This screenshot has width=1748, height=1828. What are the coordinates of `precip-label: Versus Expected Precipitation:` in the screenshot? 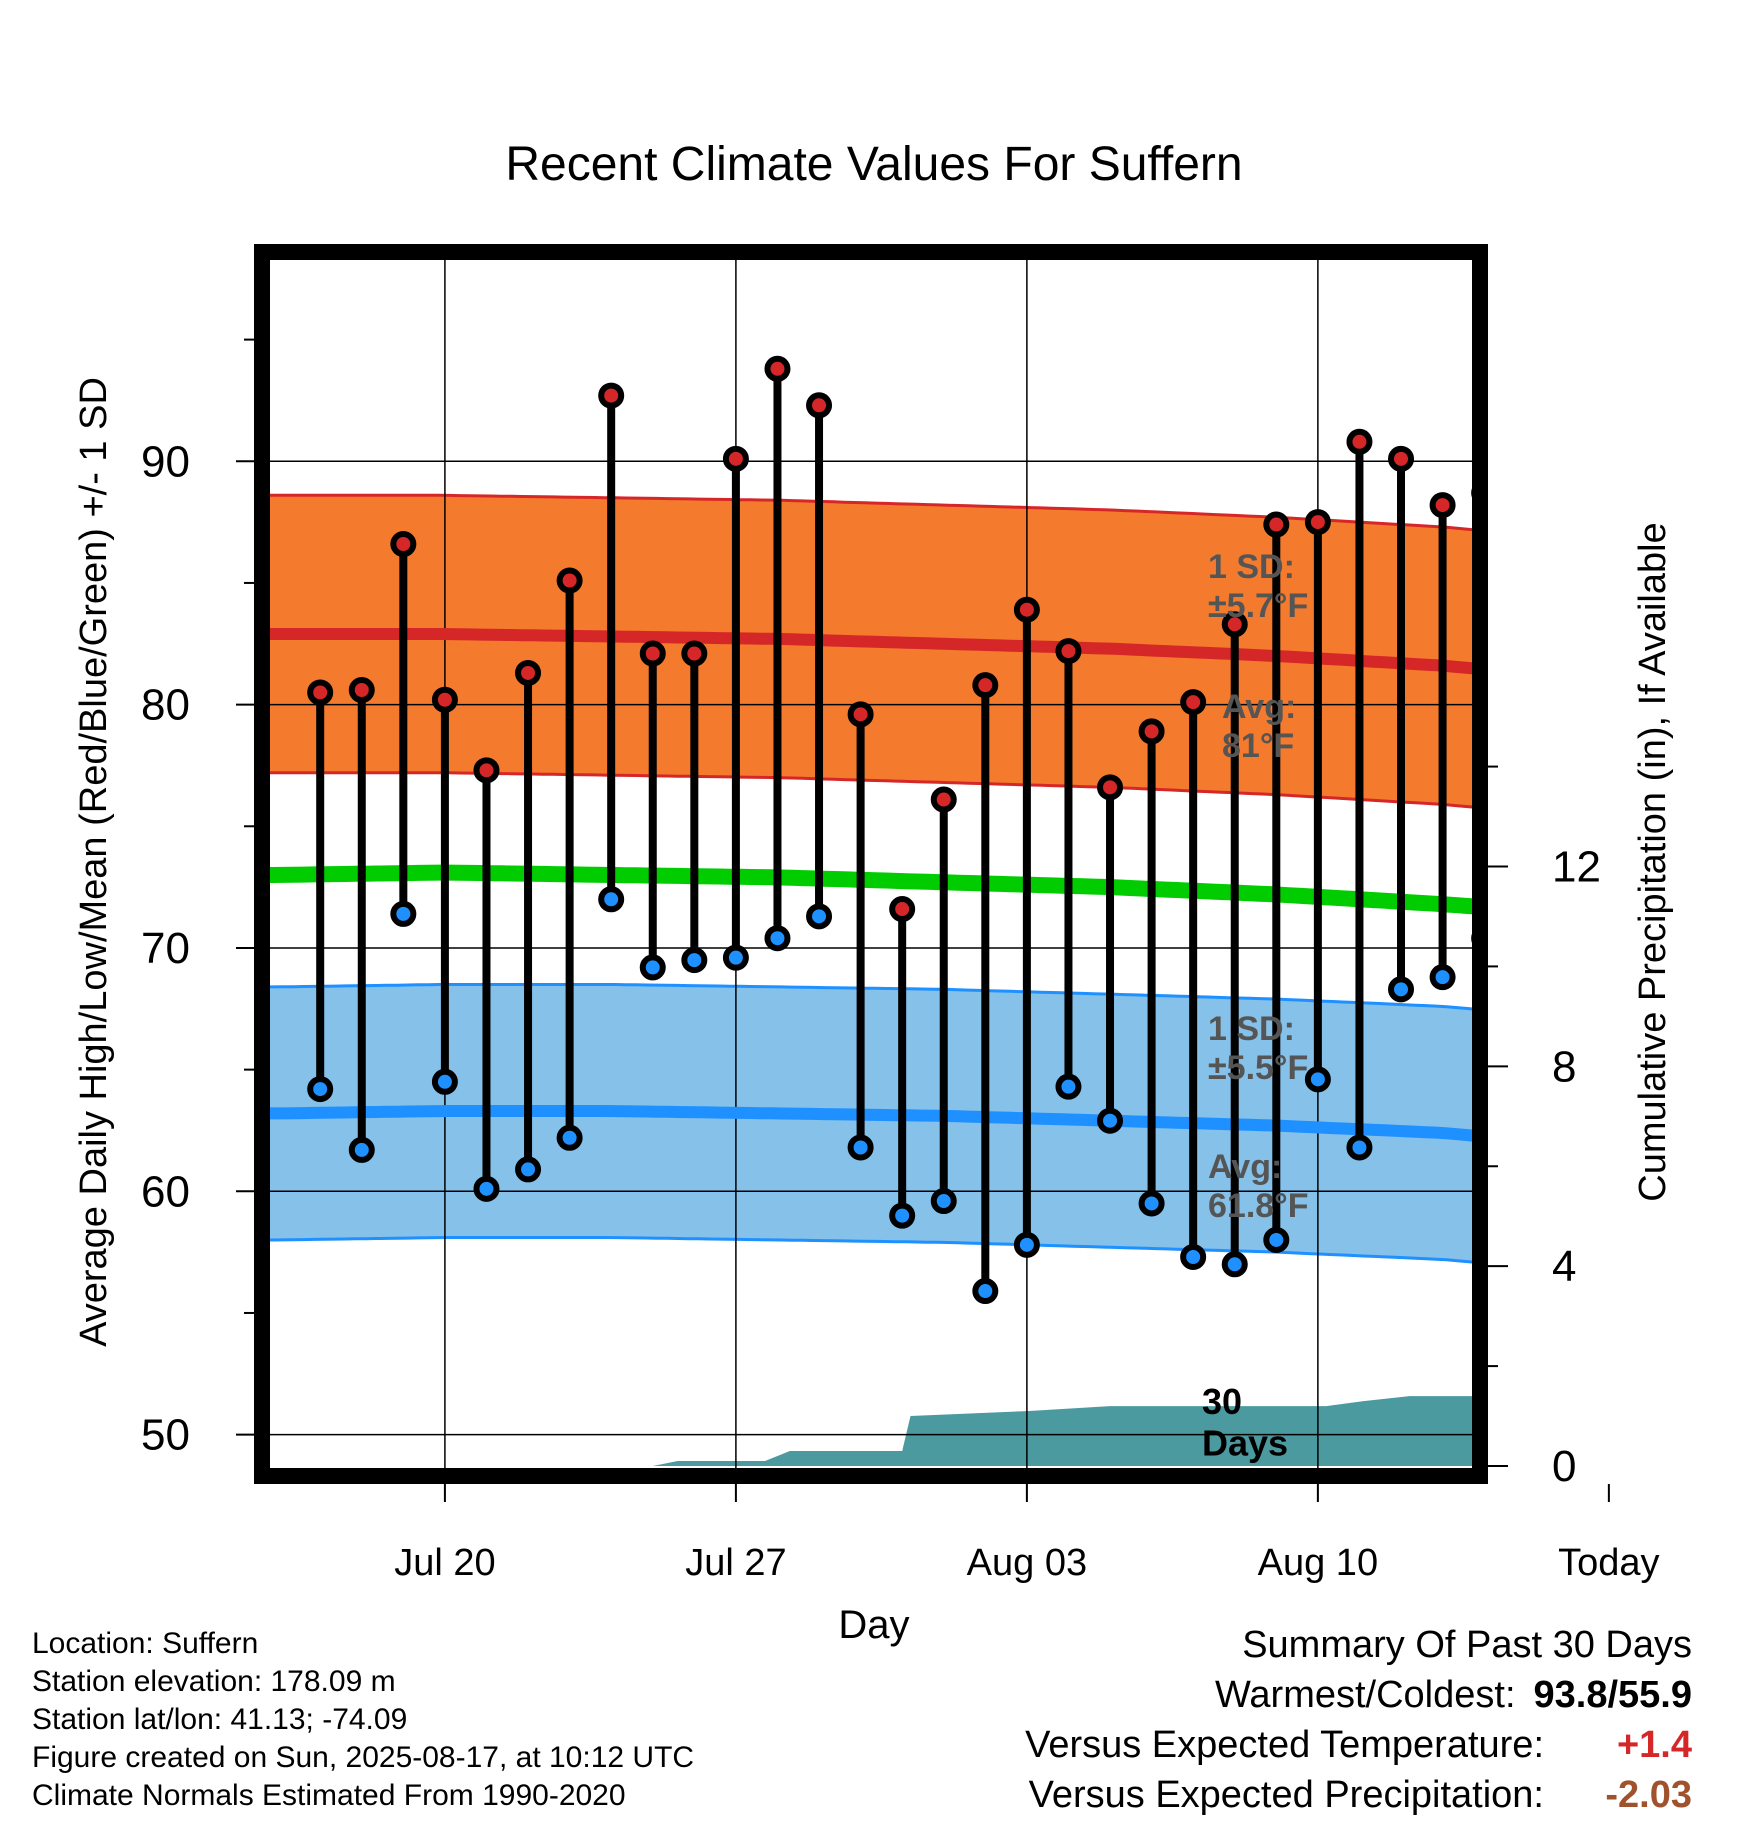 It's located at (1286, 1795).